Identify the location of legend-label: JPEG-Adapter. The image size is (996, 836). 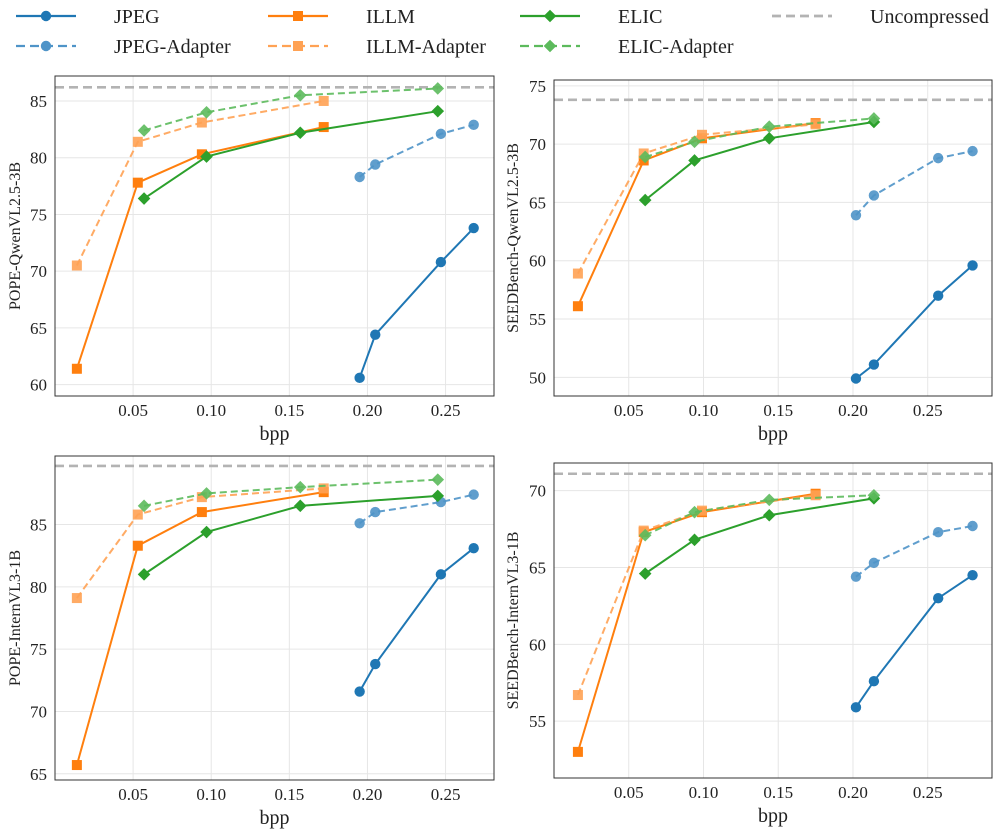
(172, 47).